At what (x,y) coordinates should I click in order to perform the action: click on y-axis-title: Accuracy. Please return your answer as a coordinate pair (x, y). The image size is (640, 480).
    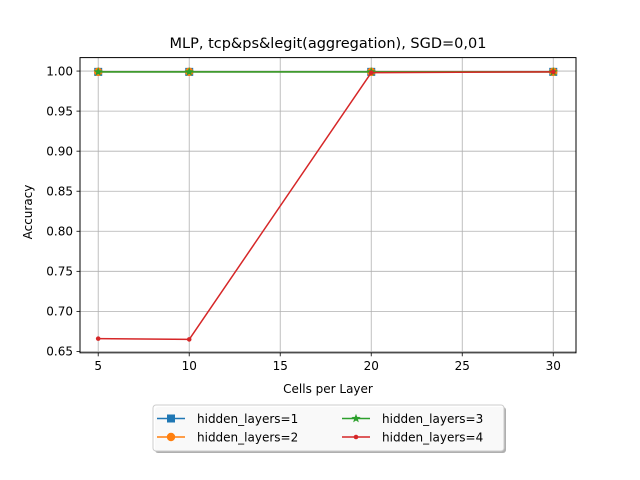
    Looking at the image, I should click on (28, 212).